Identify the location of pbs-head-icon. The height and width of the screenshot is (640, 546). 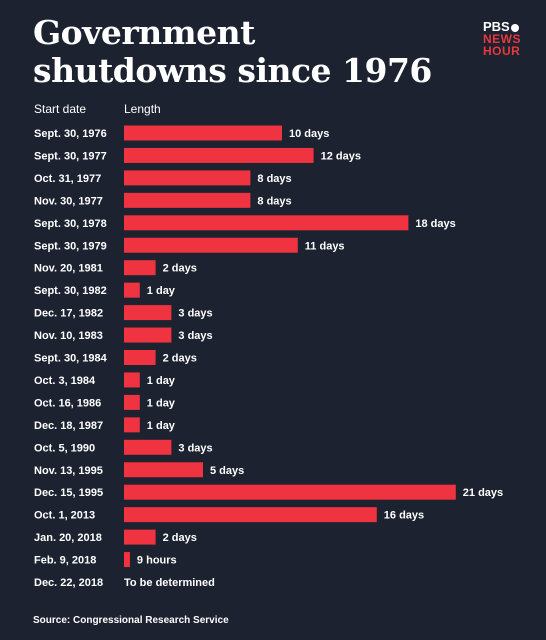
(514, 27).